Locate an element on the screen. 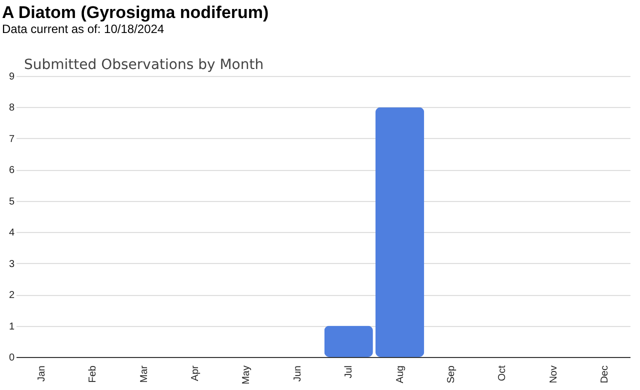 This screenshot has width=640, height=390. y-tick-label: 3 is located at coordinates (11, 264).